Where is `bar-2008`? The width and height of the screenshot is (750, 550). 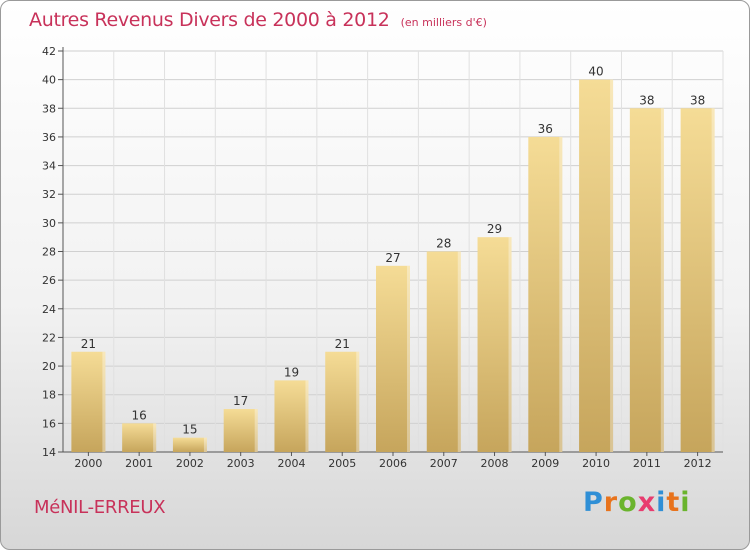
bar-2008 is located at coordinates (494, 344).